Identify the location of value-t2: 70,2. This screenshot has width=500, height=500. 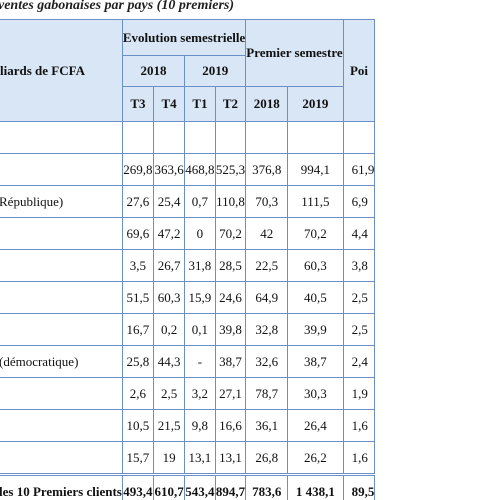
(230, 233).